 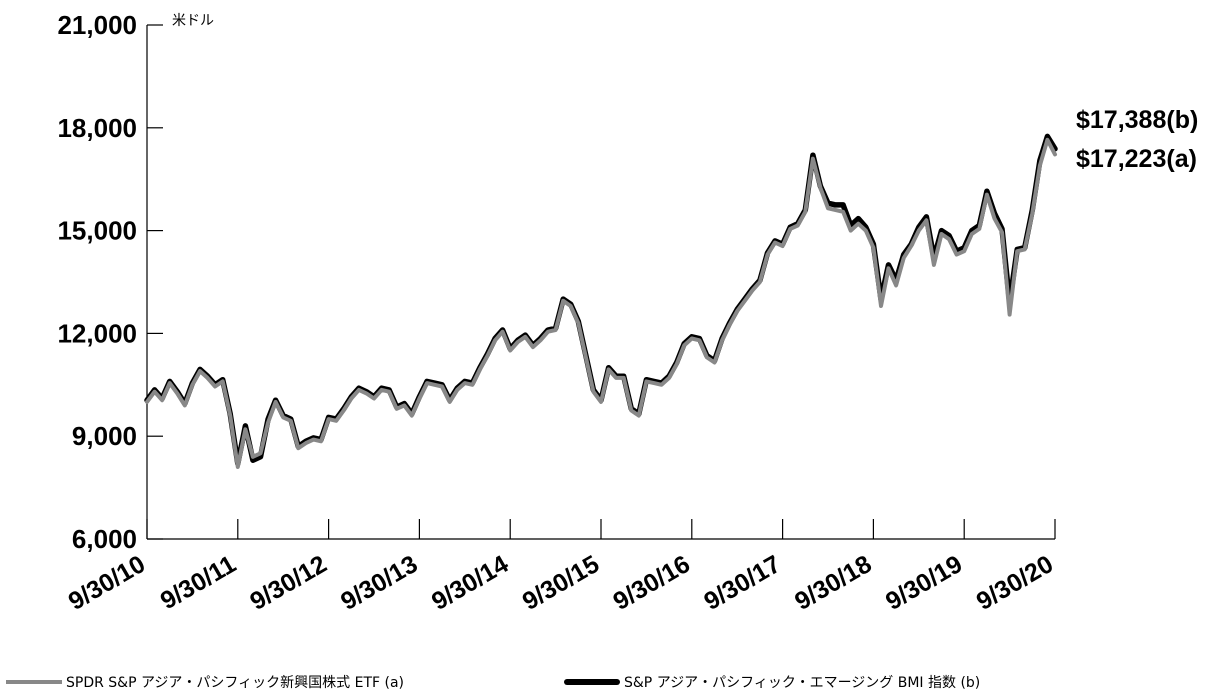 I want to click on x-tick-label: 9/30/16, so click(x=652, y=583).